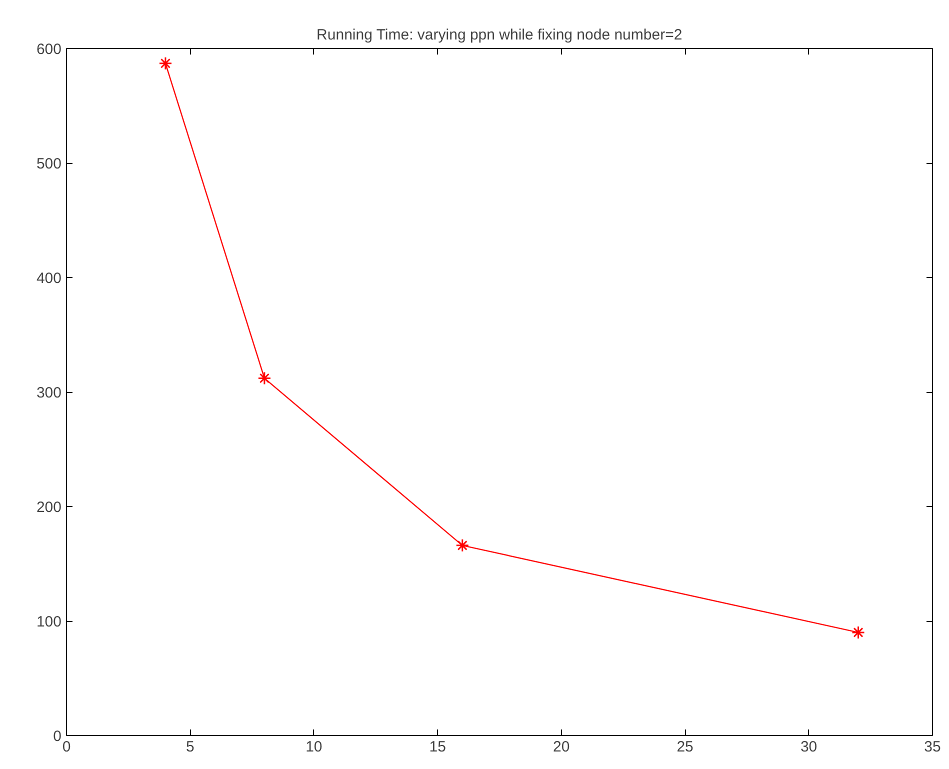 This screenshot has height=769, width=949. Describe the element at coordinates (49, 164) in the screenshot. I see `y-tick-label: 500` at that location.